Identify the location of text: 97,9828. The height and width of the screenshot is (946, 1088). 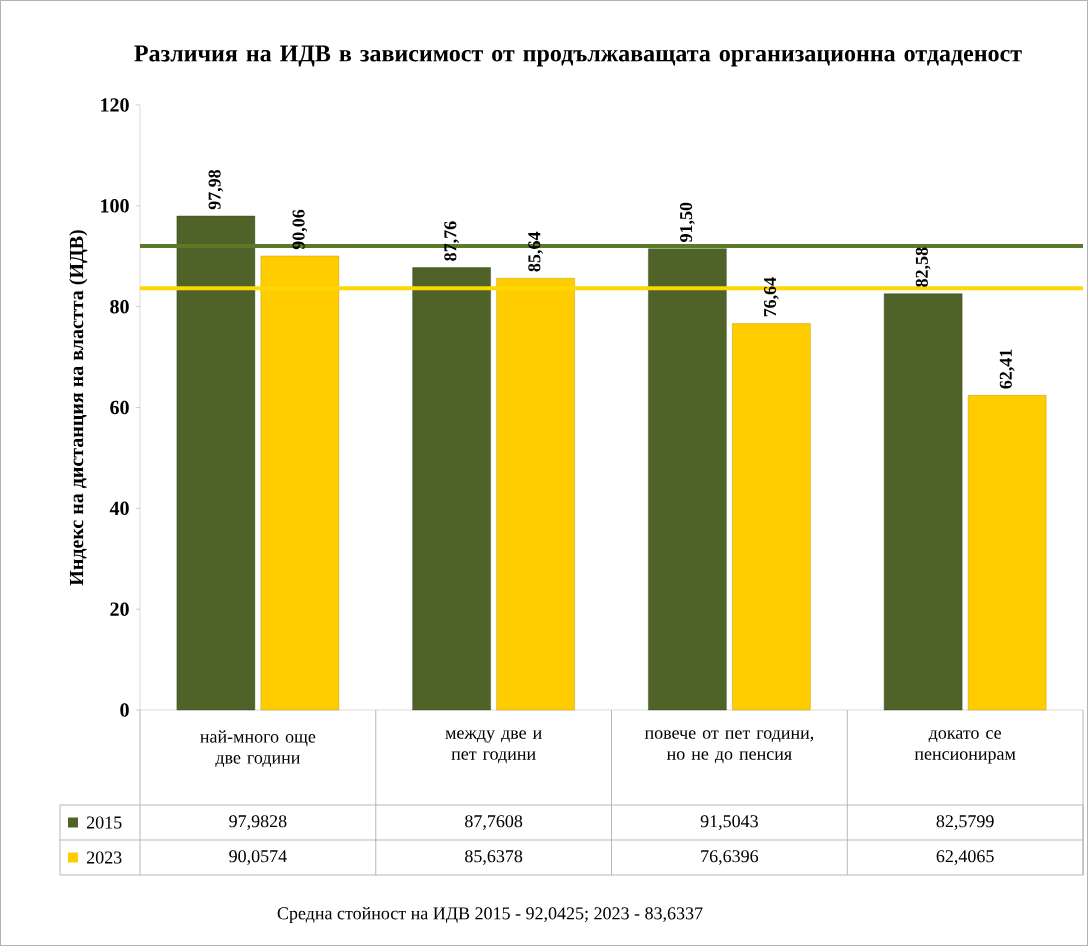
(258, 822).